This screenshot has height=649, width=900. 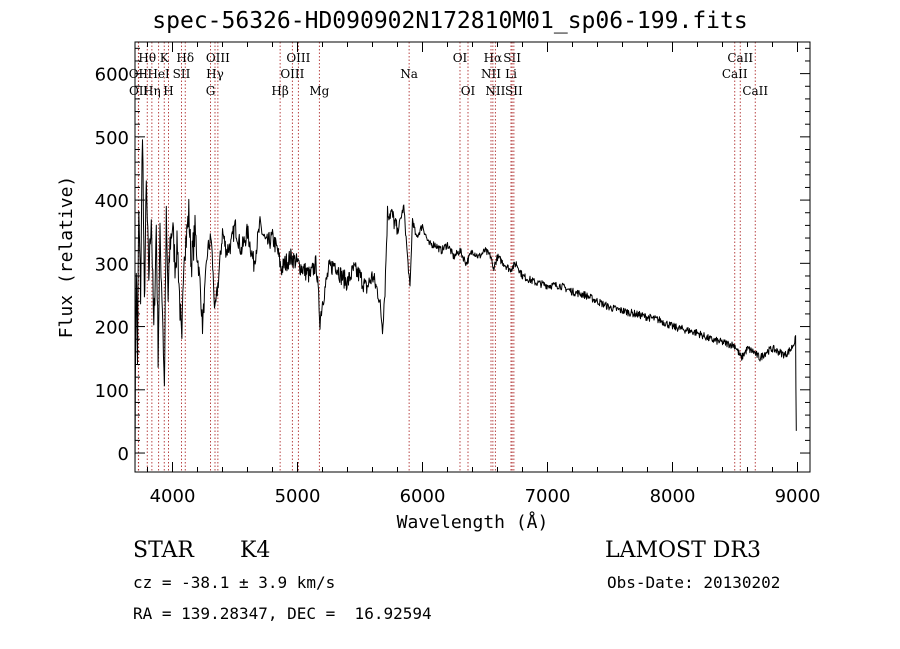 What do you see at coordinates (66, 257) in the screenshot?
I see `y-axis-label: Flux (relative)` at bounding box center [66, 257].